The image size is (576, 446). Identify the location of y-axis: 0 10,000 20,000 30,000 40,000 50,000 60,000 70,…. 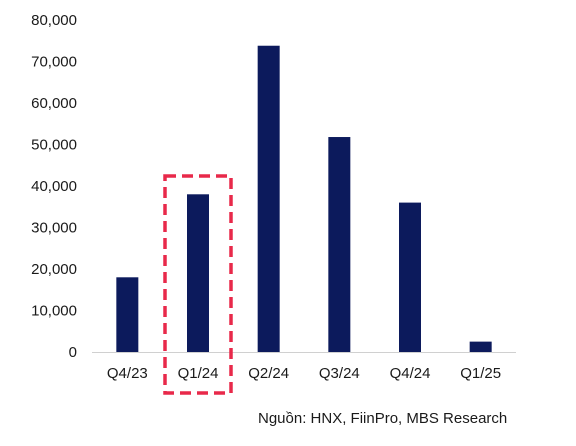
(54, 186).